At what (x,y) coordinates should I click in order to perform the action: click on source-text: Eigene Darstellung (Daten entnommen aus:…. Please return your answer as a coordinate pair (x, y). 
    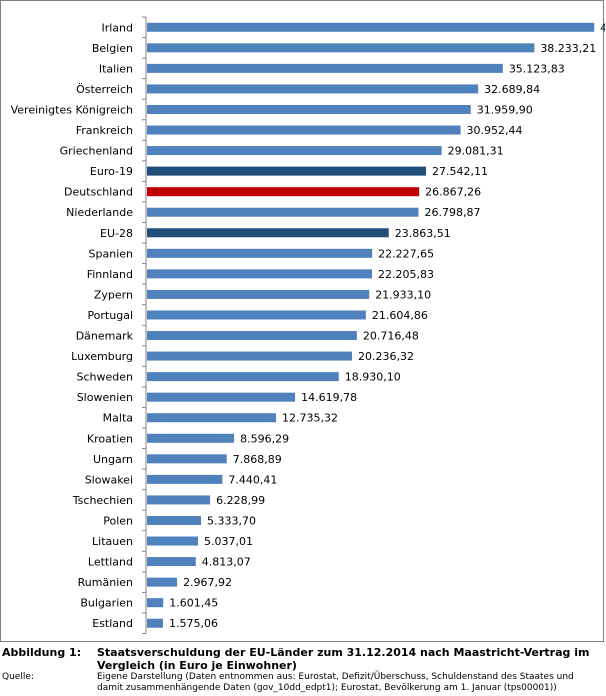
    Looking at the image, I should click on (335, 682).